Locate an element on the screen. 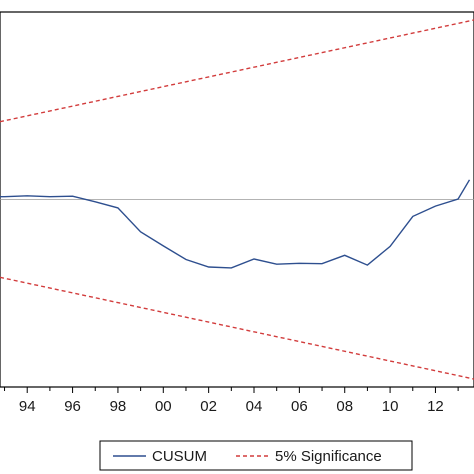 Image resolution: width=474 pixels, height=474 pixels. x-axis: 94 96 98 00 02 04 06 08 10 12 is located at coordinates (231, 401).